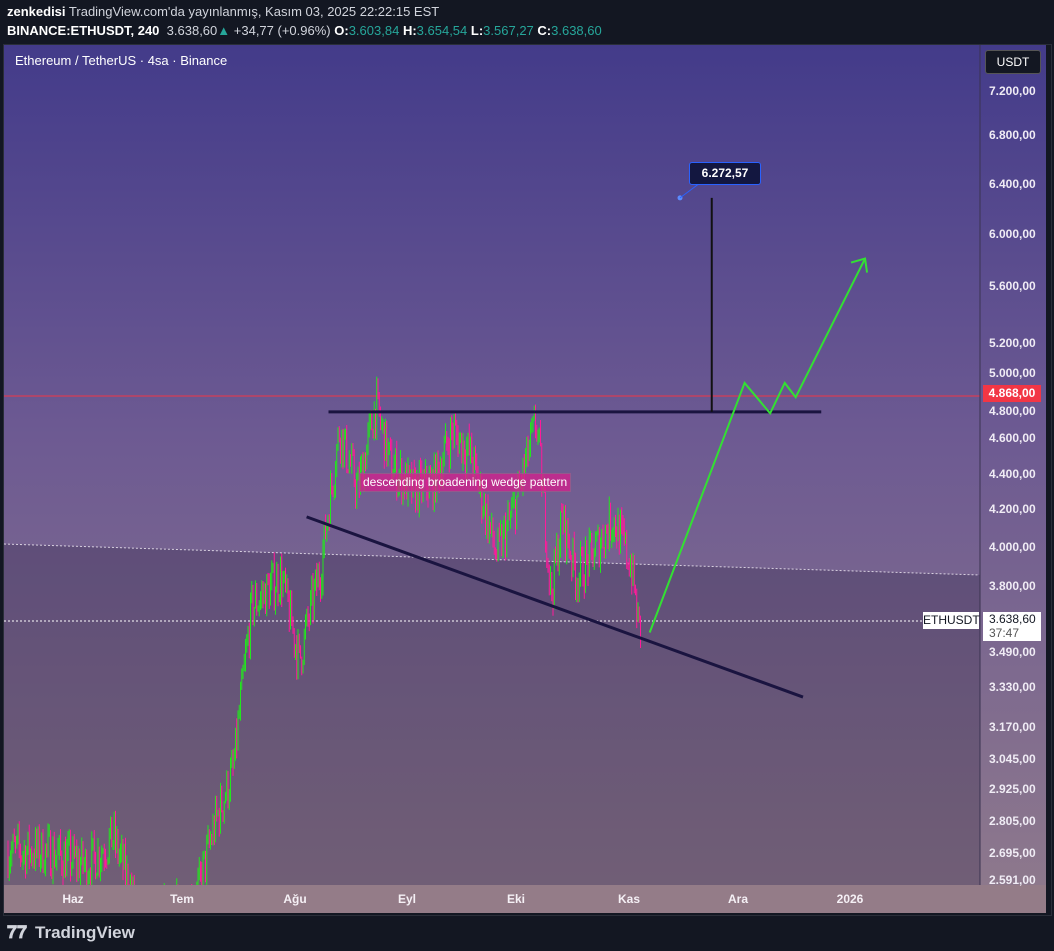  I want to click on frame-edge, so click(1048, 479).